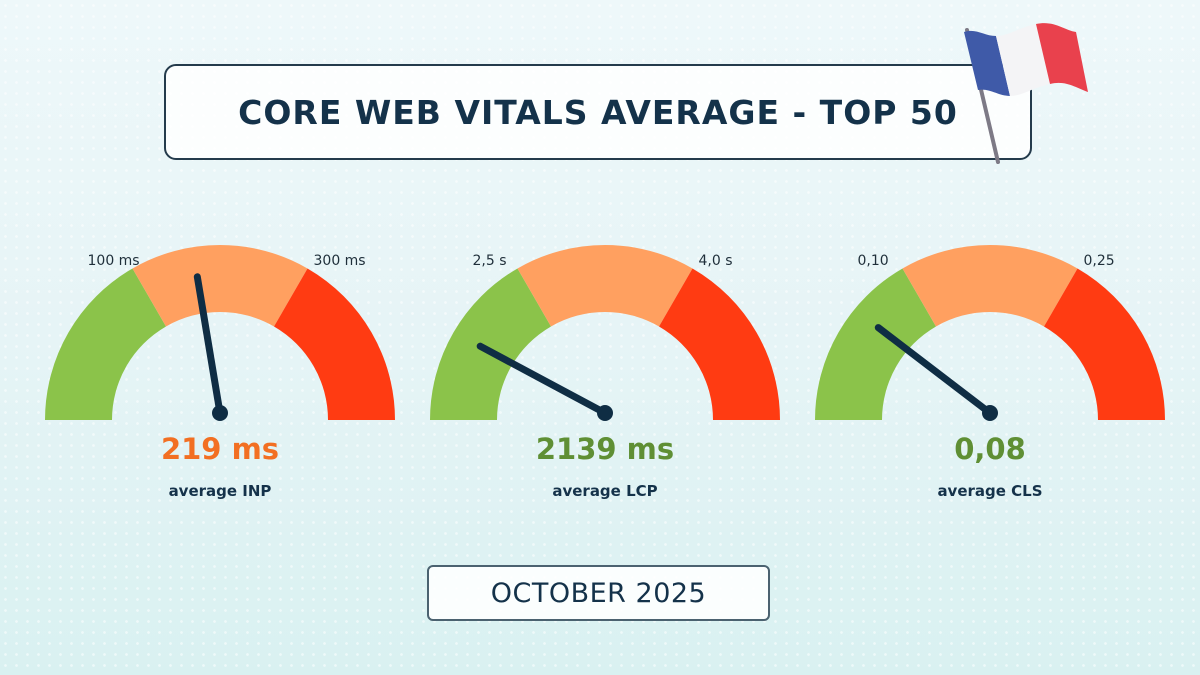 Image resolution: width=1200 pixels, height=675 pixels. What do you see at coordinates (715, 261) in the screenshot?
I see `threshold-label-poor: 4,0 s` at bounding box center [715, 261].